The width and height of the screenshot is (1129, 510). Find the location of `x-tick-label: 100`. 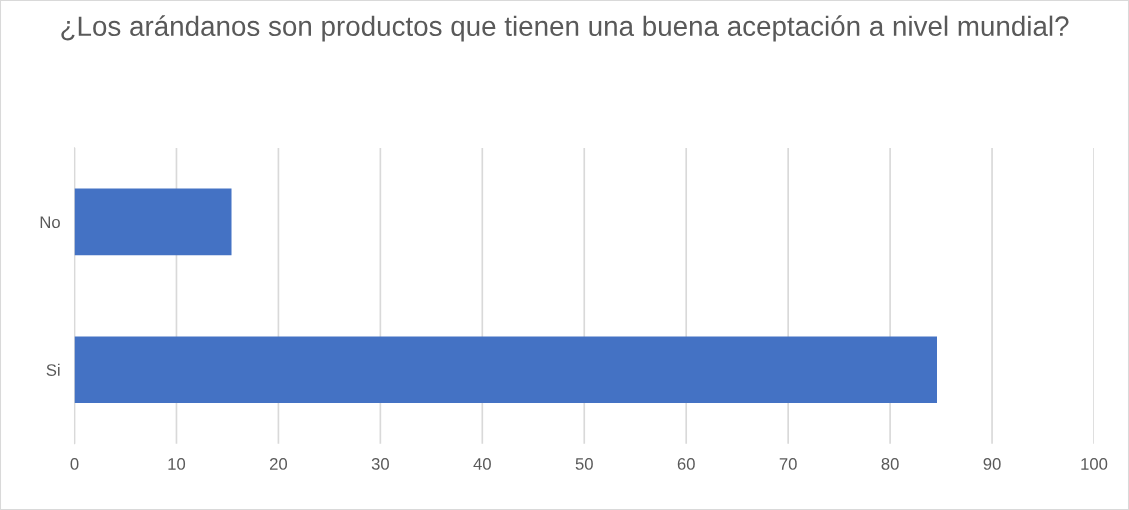

x-tick-label: 100 is located at coordinates (1094, 464).